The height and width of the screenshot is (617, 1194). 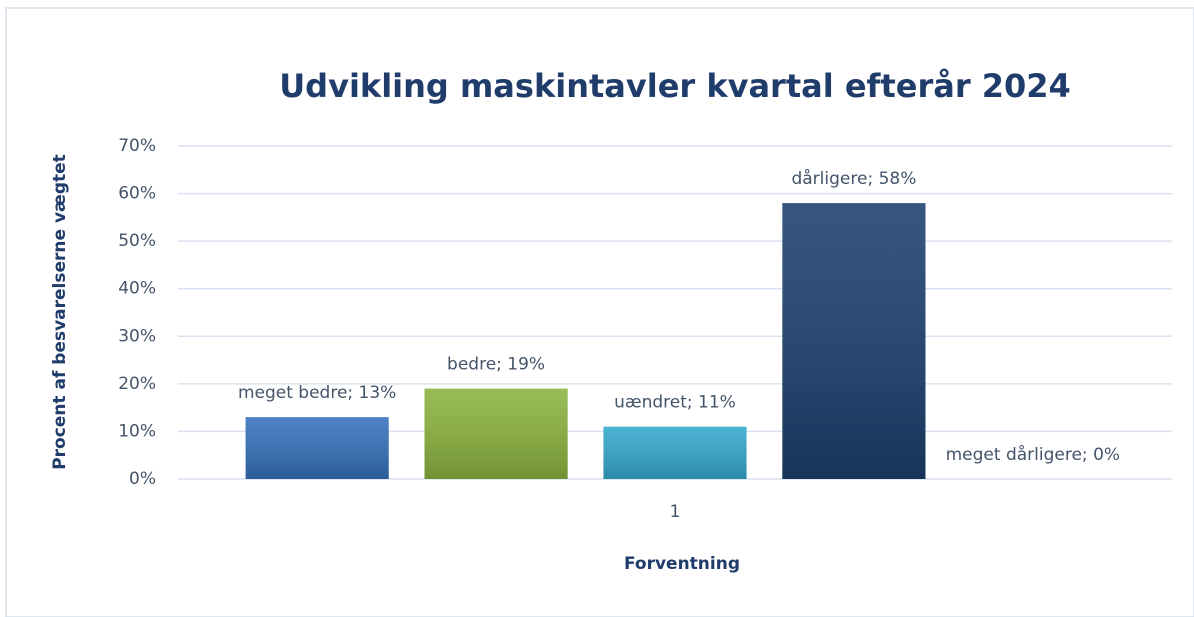 I want to click on y-tick-label: 70%, so click(x=137, y=146).